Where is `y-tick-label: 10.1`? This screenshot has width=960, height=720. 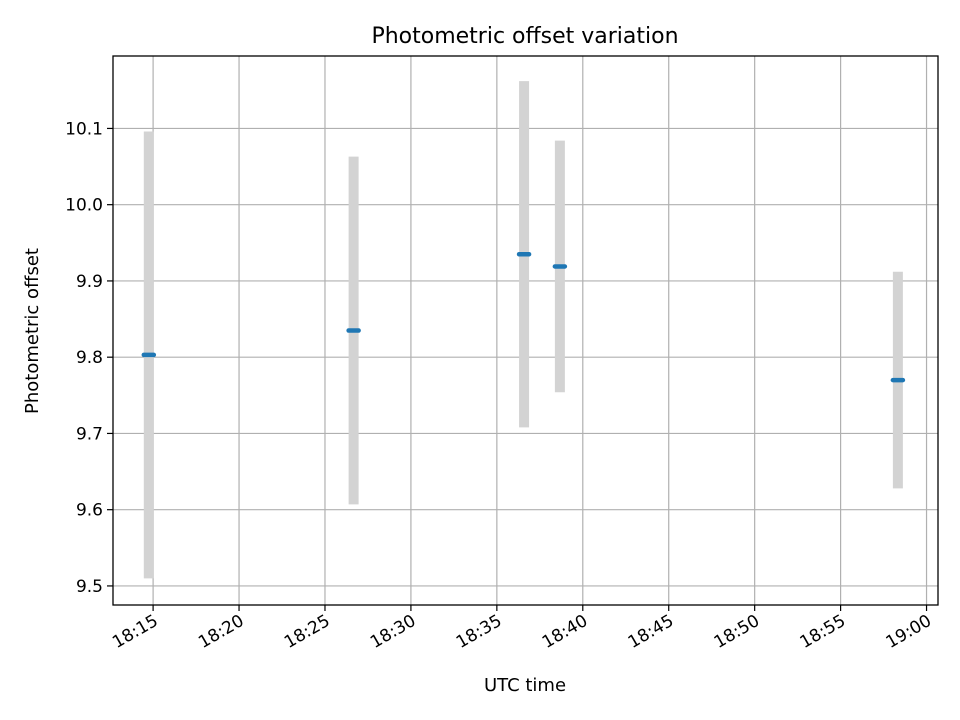
y-tick-label: 10.1 is located at coordinates (84, 129).